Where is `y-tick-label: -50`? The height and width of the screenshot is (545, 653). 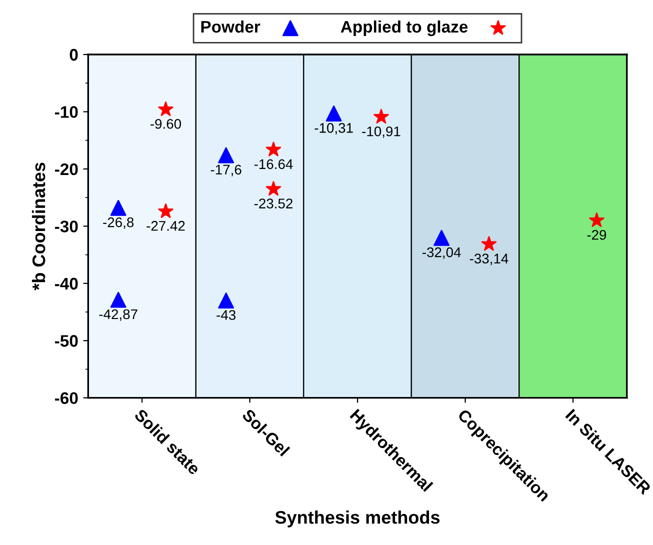 y-tick-label: -50 is located at coordinates (66, 341).